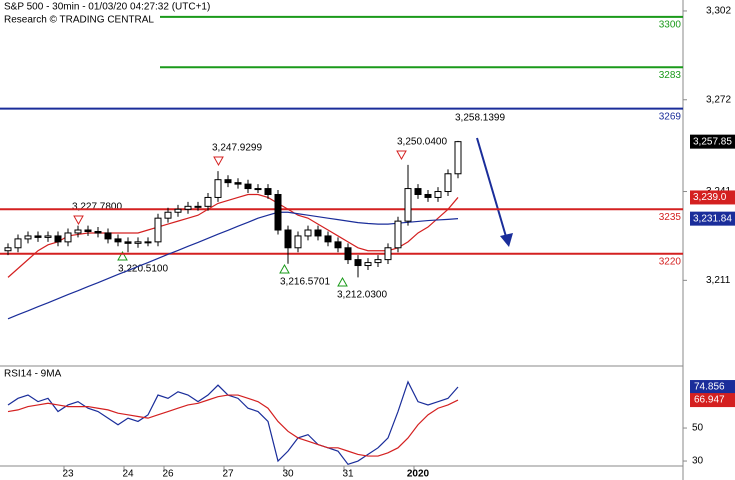 The image size is (735, 480). I want to click on level-label: 3300, so click(670, 25).